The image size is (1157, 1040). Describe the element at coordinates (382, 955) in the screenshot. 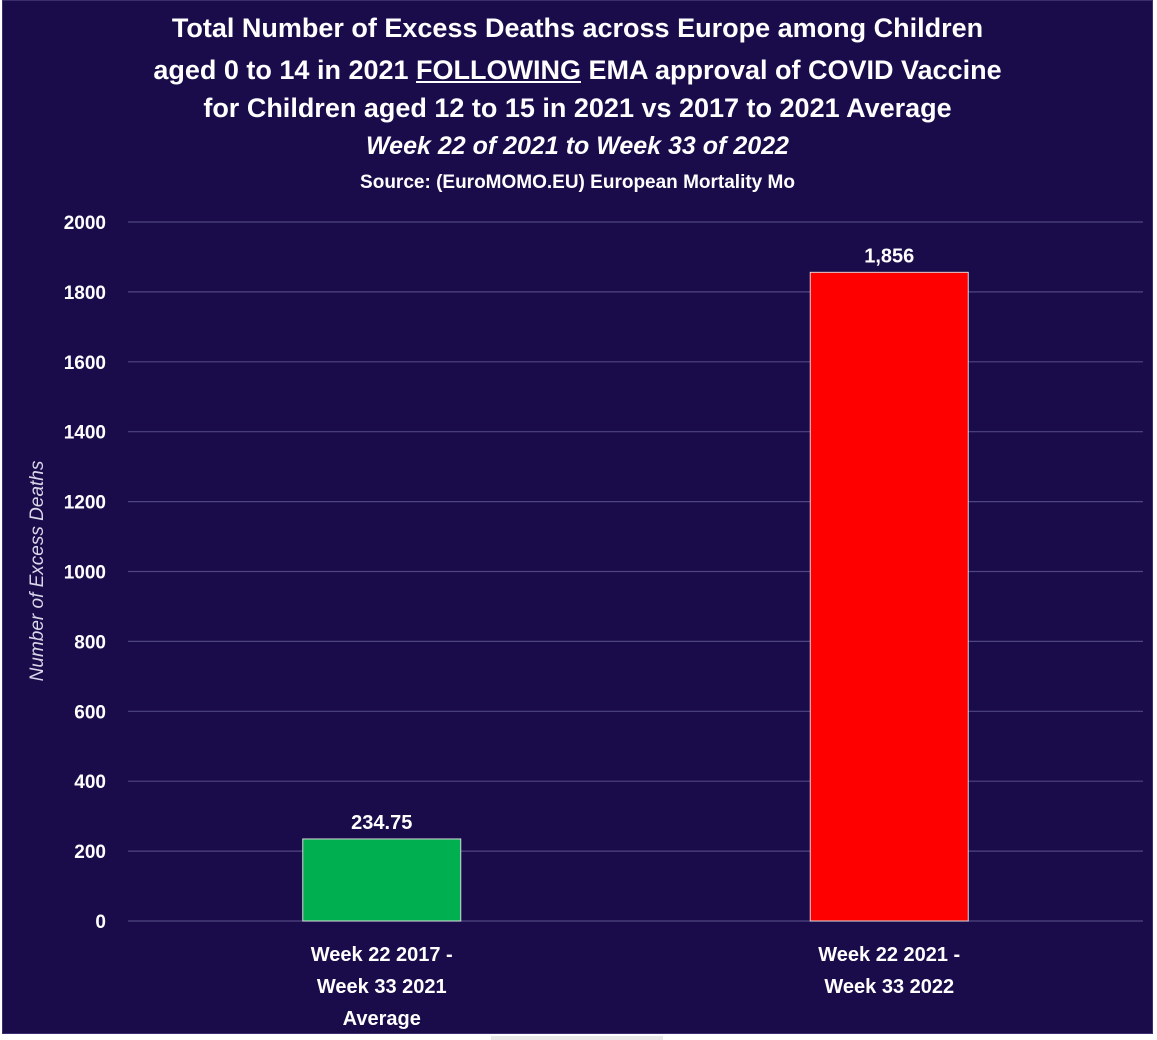

I see `x-category-label-line: Week 22 2017 -` at that location.